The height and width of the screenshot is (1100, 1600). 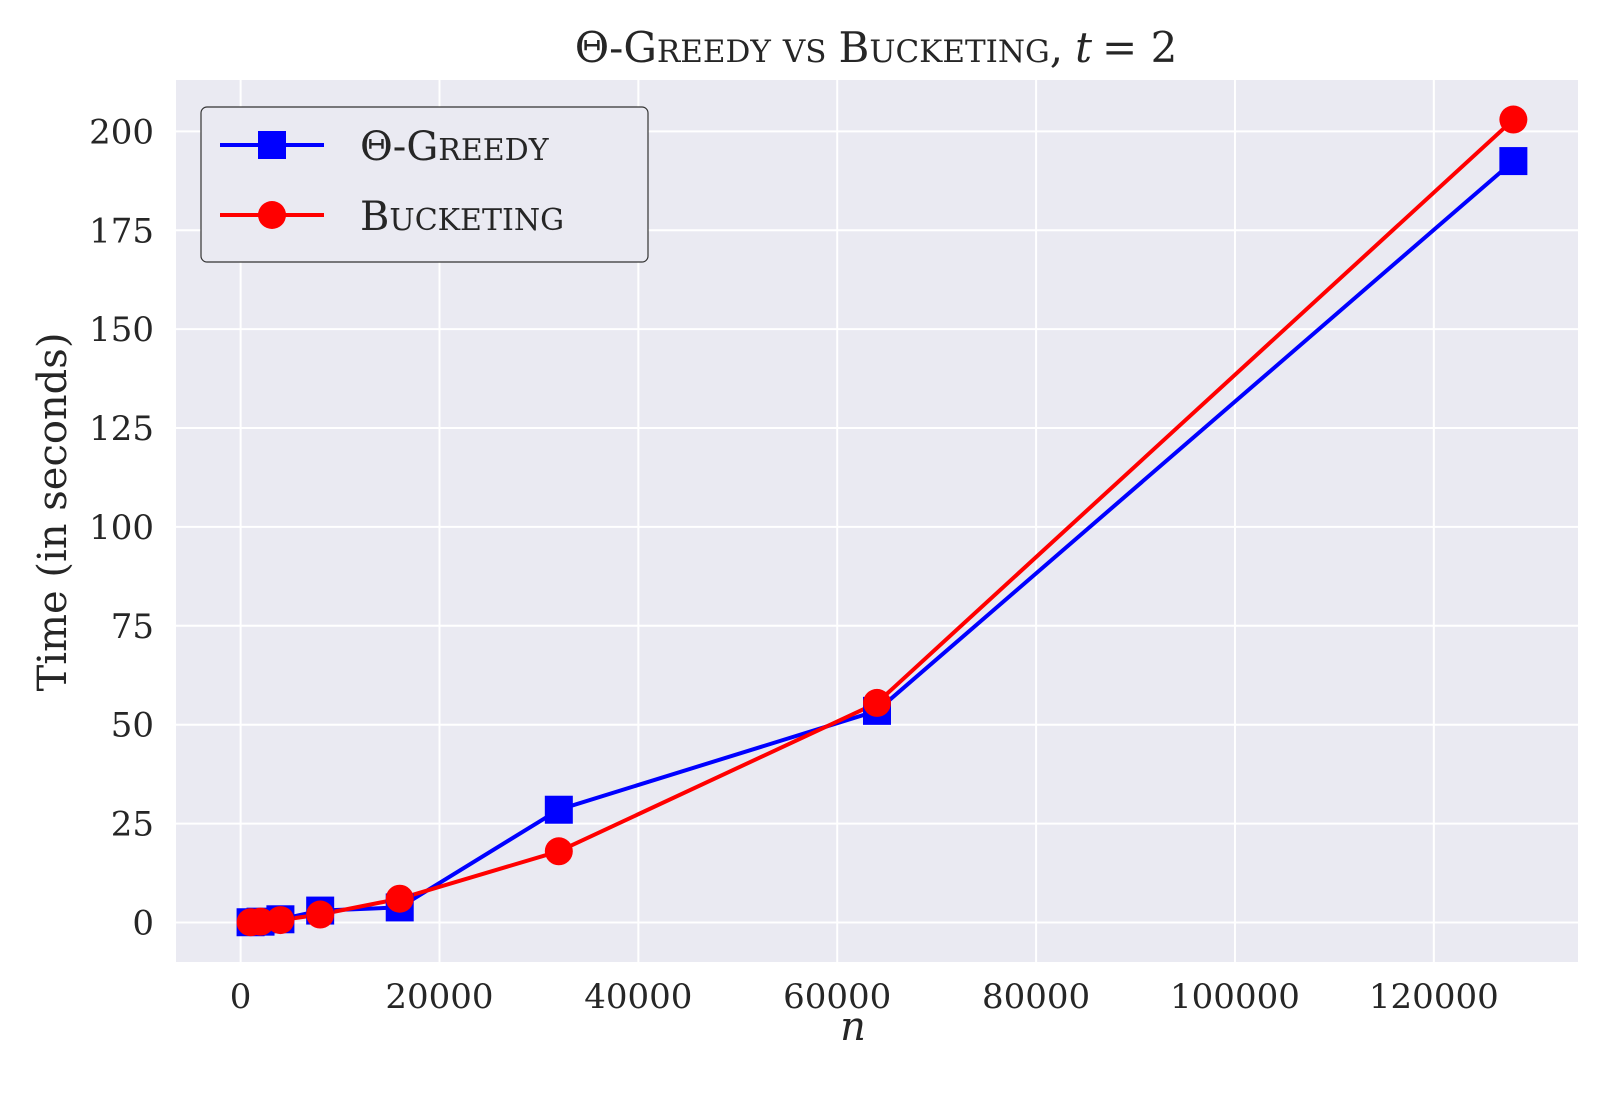 What do you see at coordinates (424, 184) in the screenshot?
I see `legend: Θ-GREEDY BUCKETING` at bounding box center [424, 184].